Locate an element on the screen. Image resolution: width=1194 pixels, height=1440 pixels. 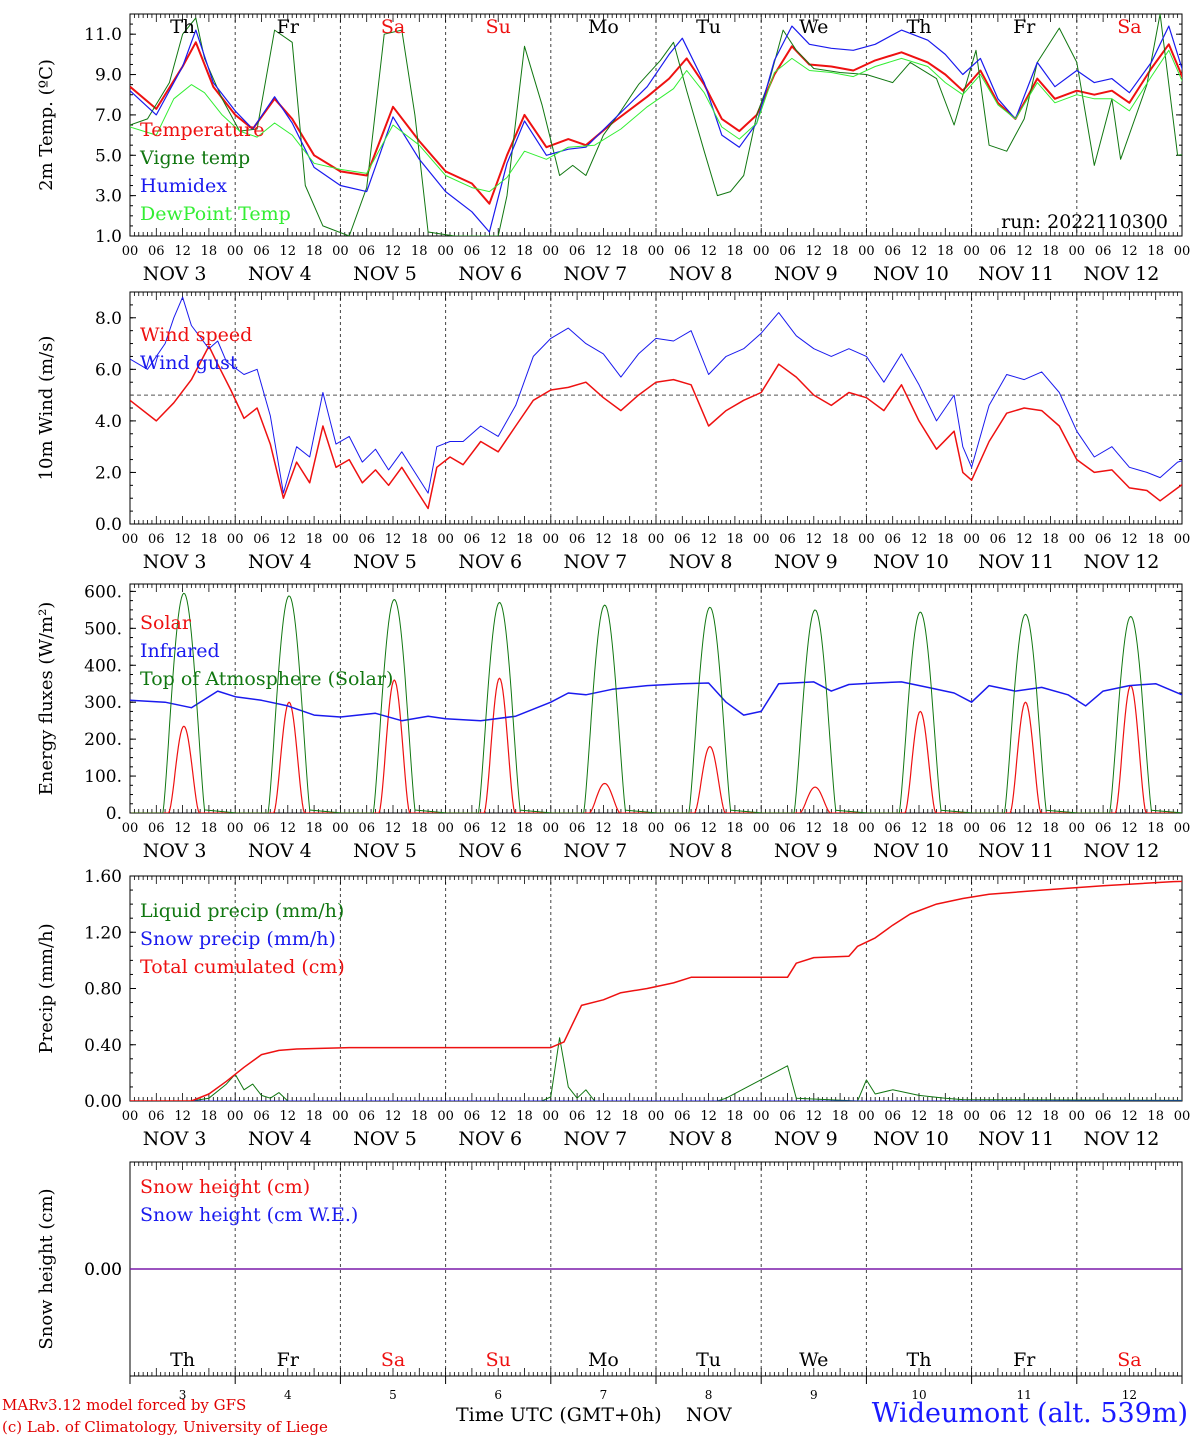
y-tick-label: 1.20 is located at coordinates (103, 933).